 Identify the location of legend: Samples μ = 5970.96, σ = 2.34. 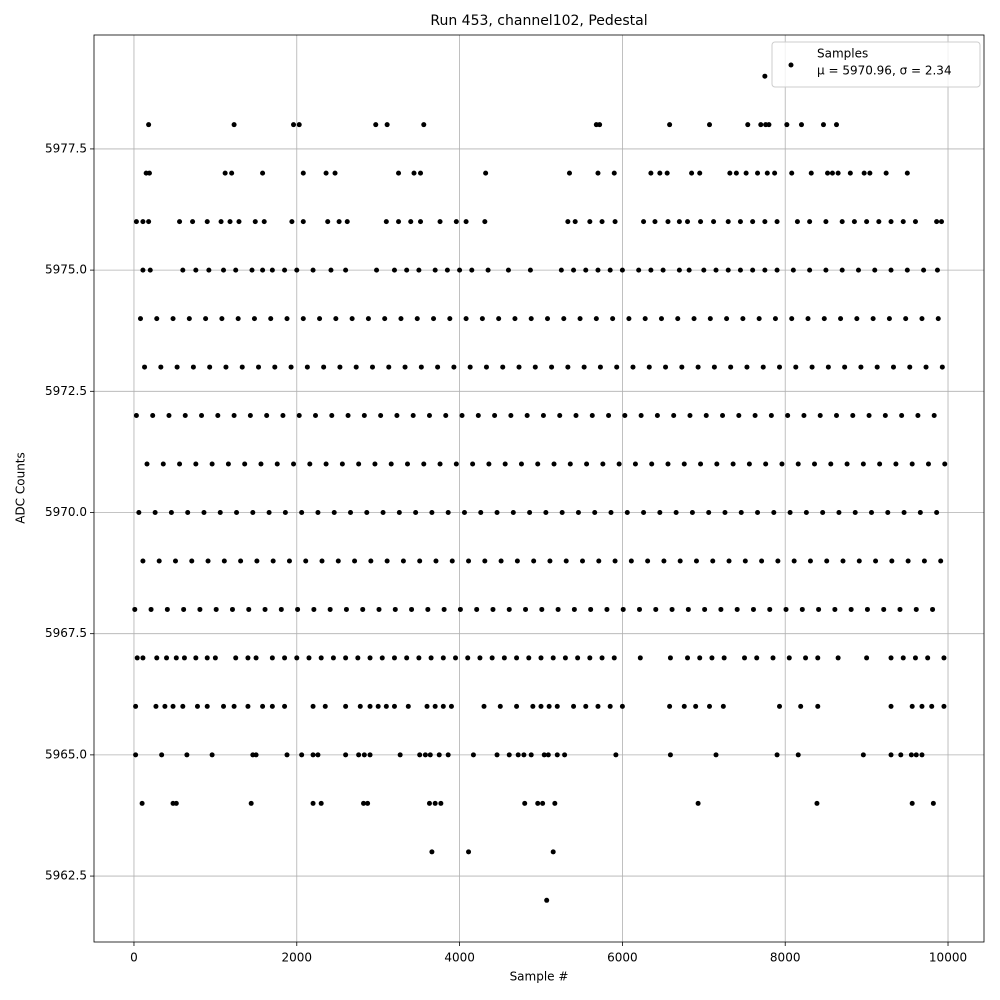
(876, 64).